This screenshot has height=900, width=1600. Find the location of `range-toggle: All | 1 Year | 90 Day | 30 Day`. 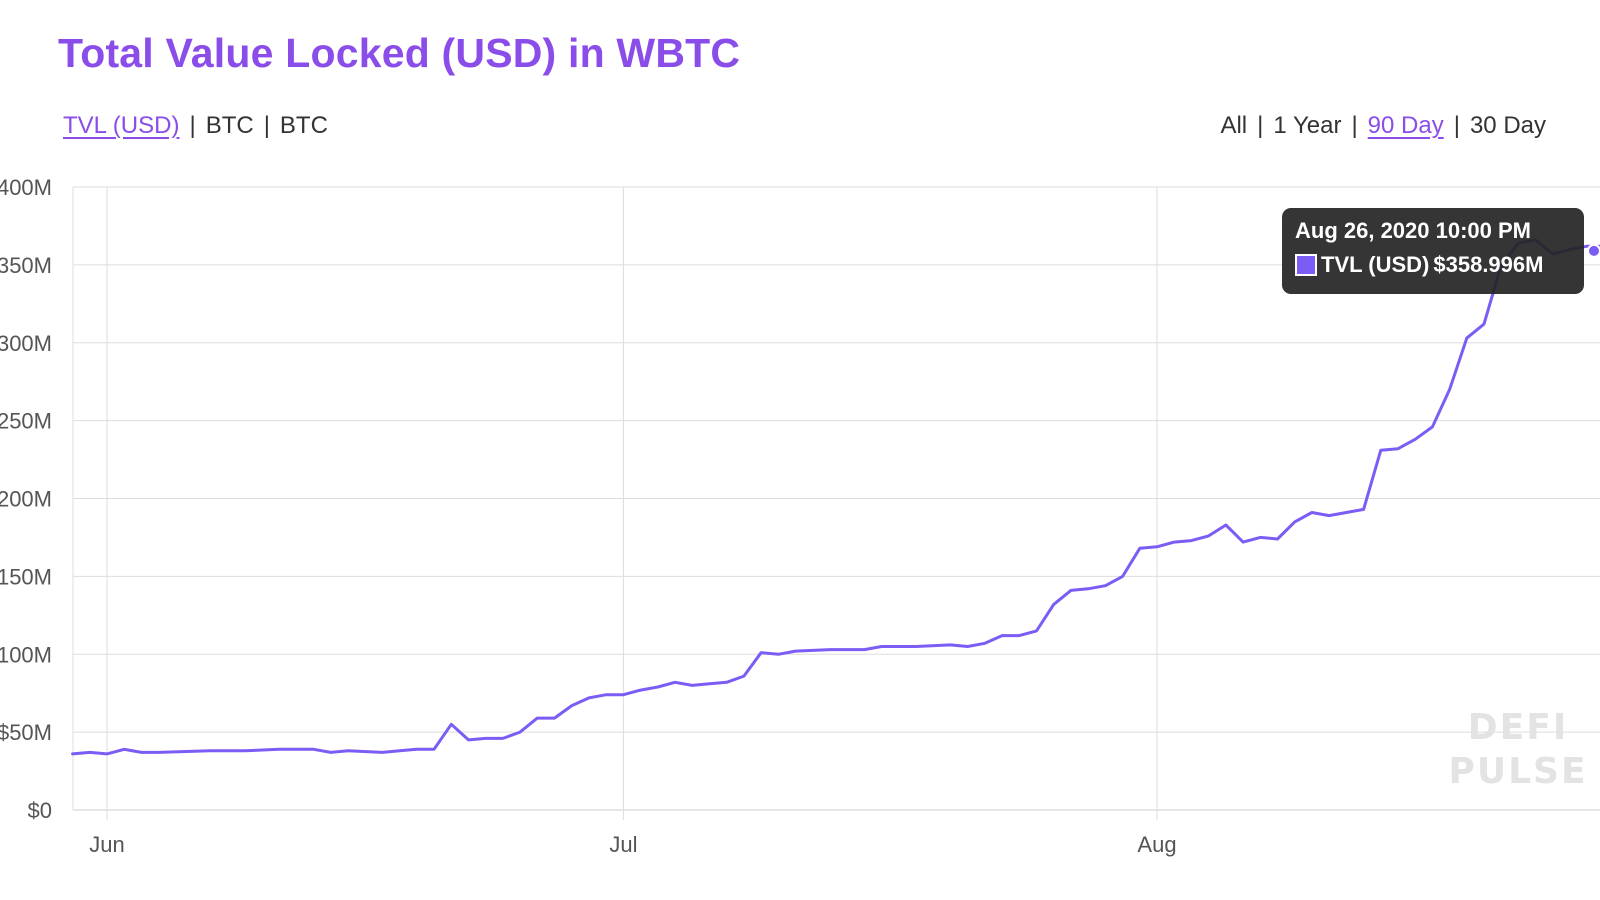

range-toggle: All | 1 Year | 90 Day | 30 Day is located at coordinates (1383, 126).